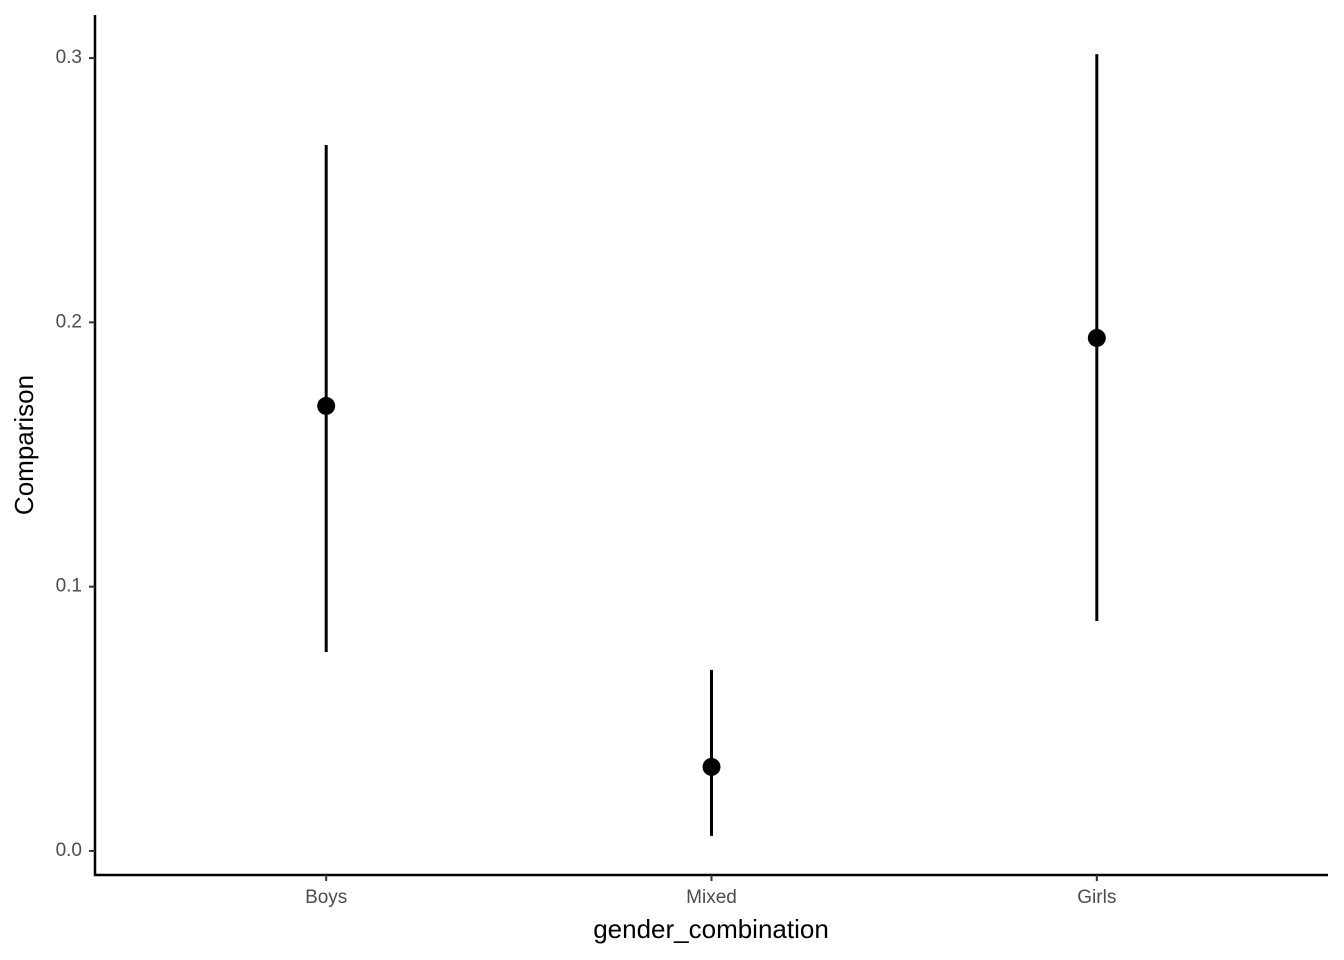 The image size is (1344, 960). Describe the element at coordinates (326, 897) in the screenshot. I see `x-tick-label: Boys` at that location.